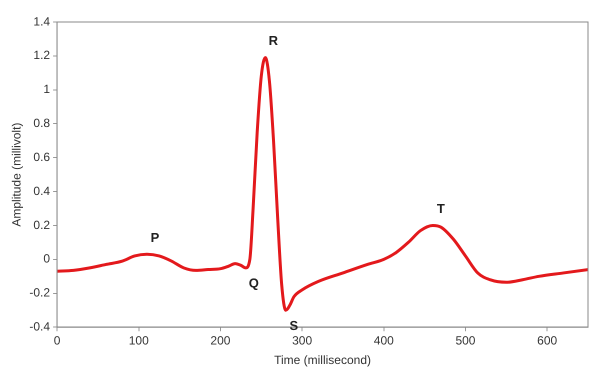 The image size is (602, 378). I want to click on annotation: T, so click(440, 208).